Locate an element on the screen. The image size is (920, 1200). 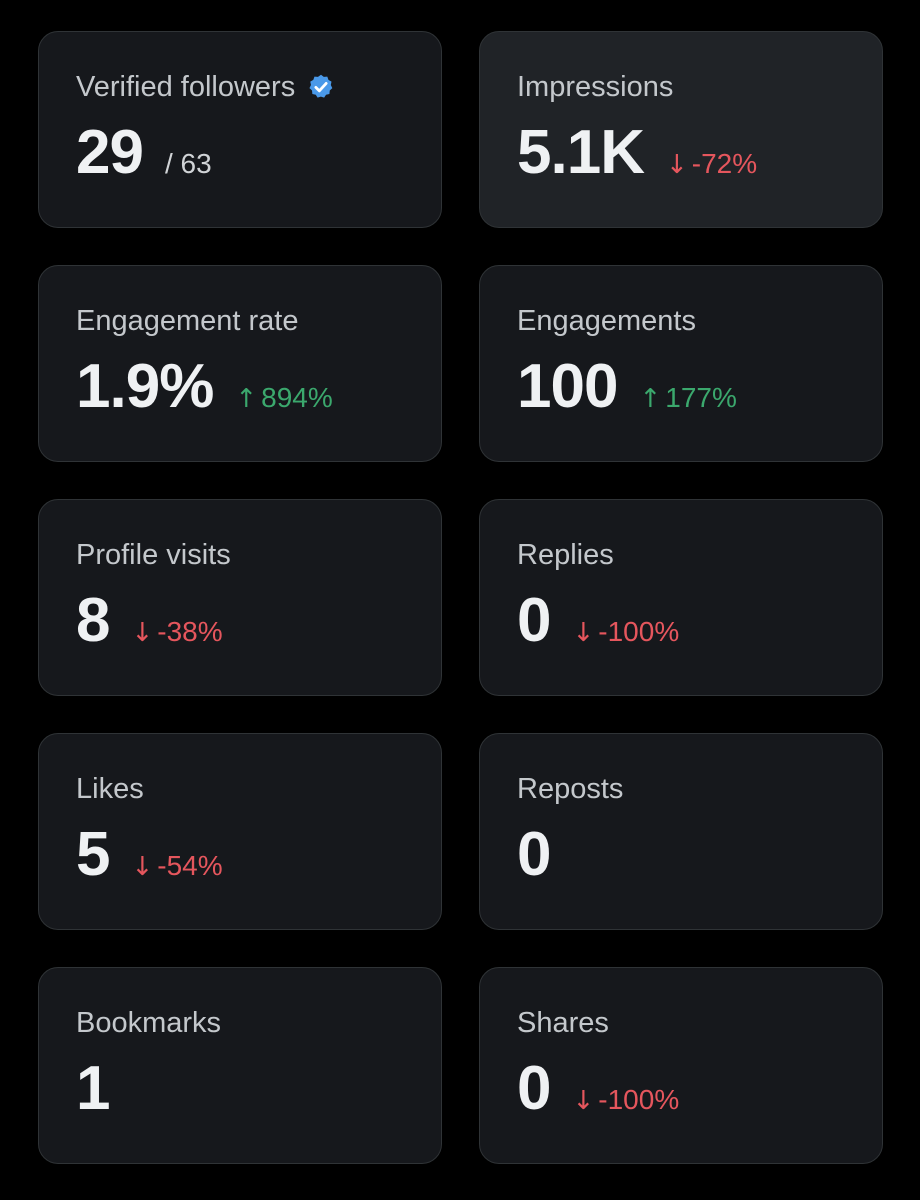
metric-label: Verified followers is located at coordinates (186, 87).